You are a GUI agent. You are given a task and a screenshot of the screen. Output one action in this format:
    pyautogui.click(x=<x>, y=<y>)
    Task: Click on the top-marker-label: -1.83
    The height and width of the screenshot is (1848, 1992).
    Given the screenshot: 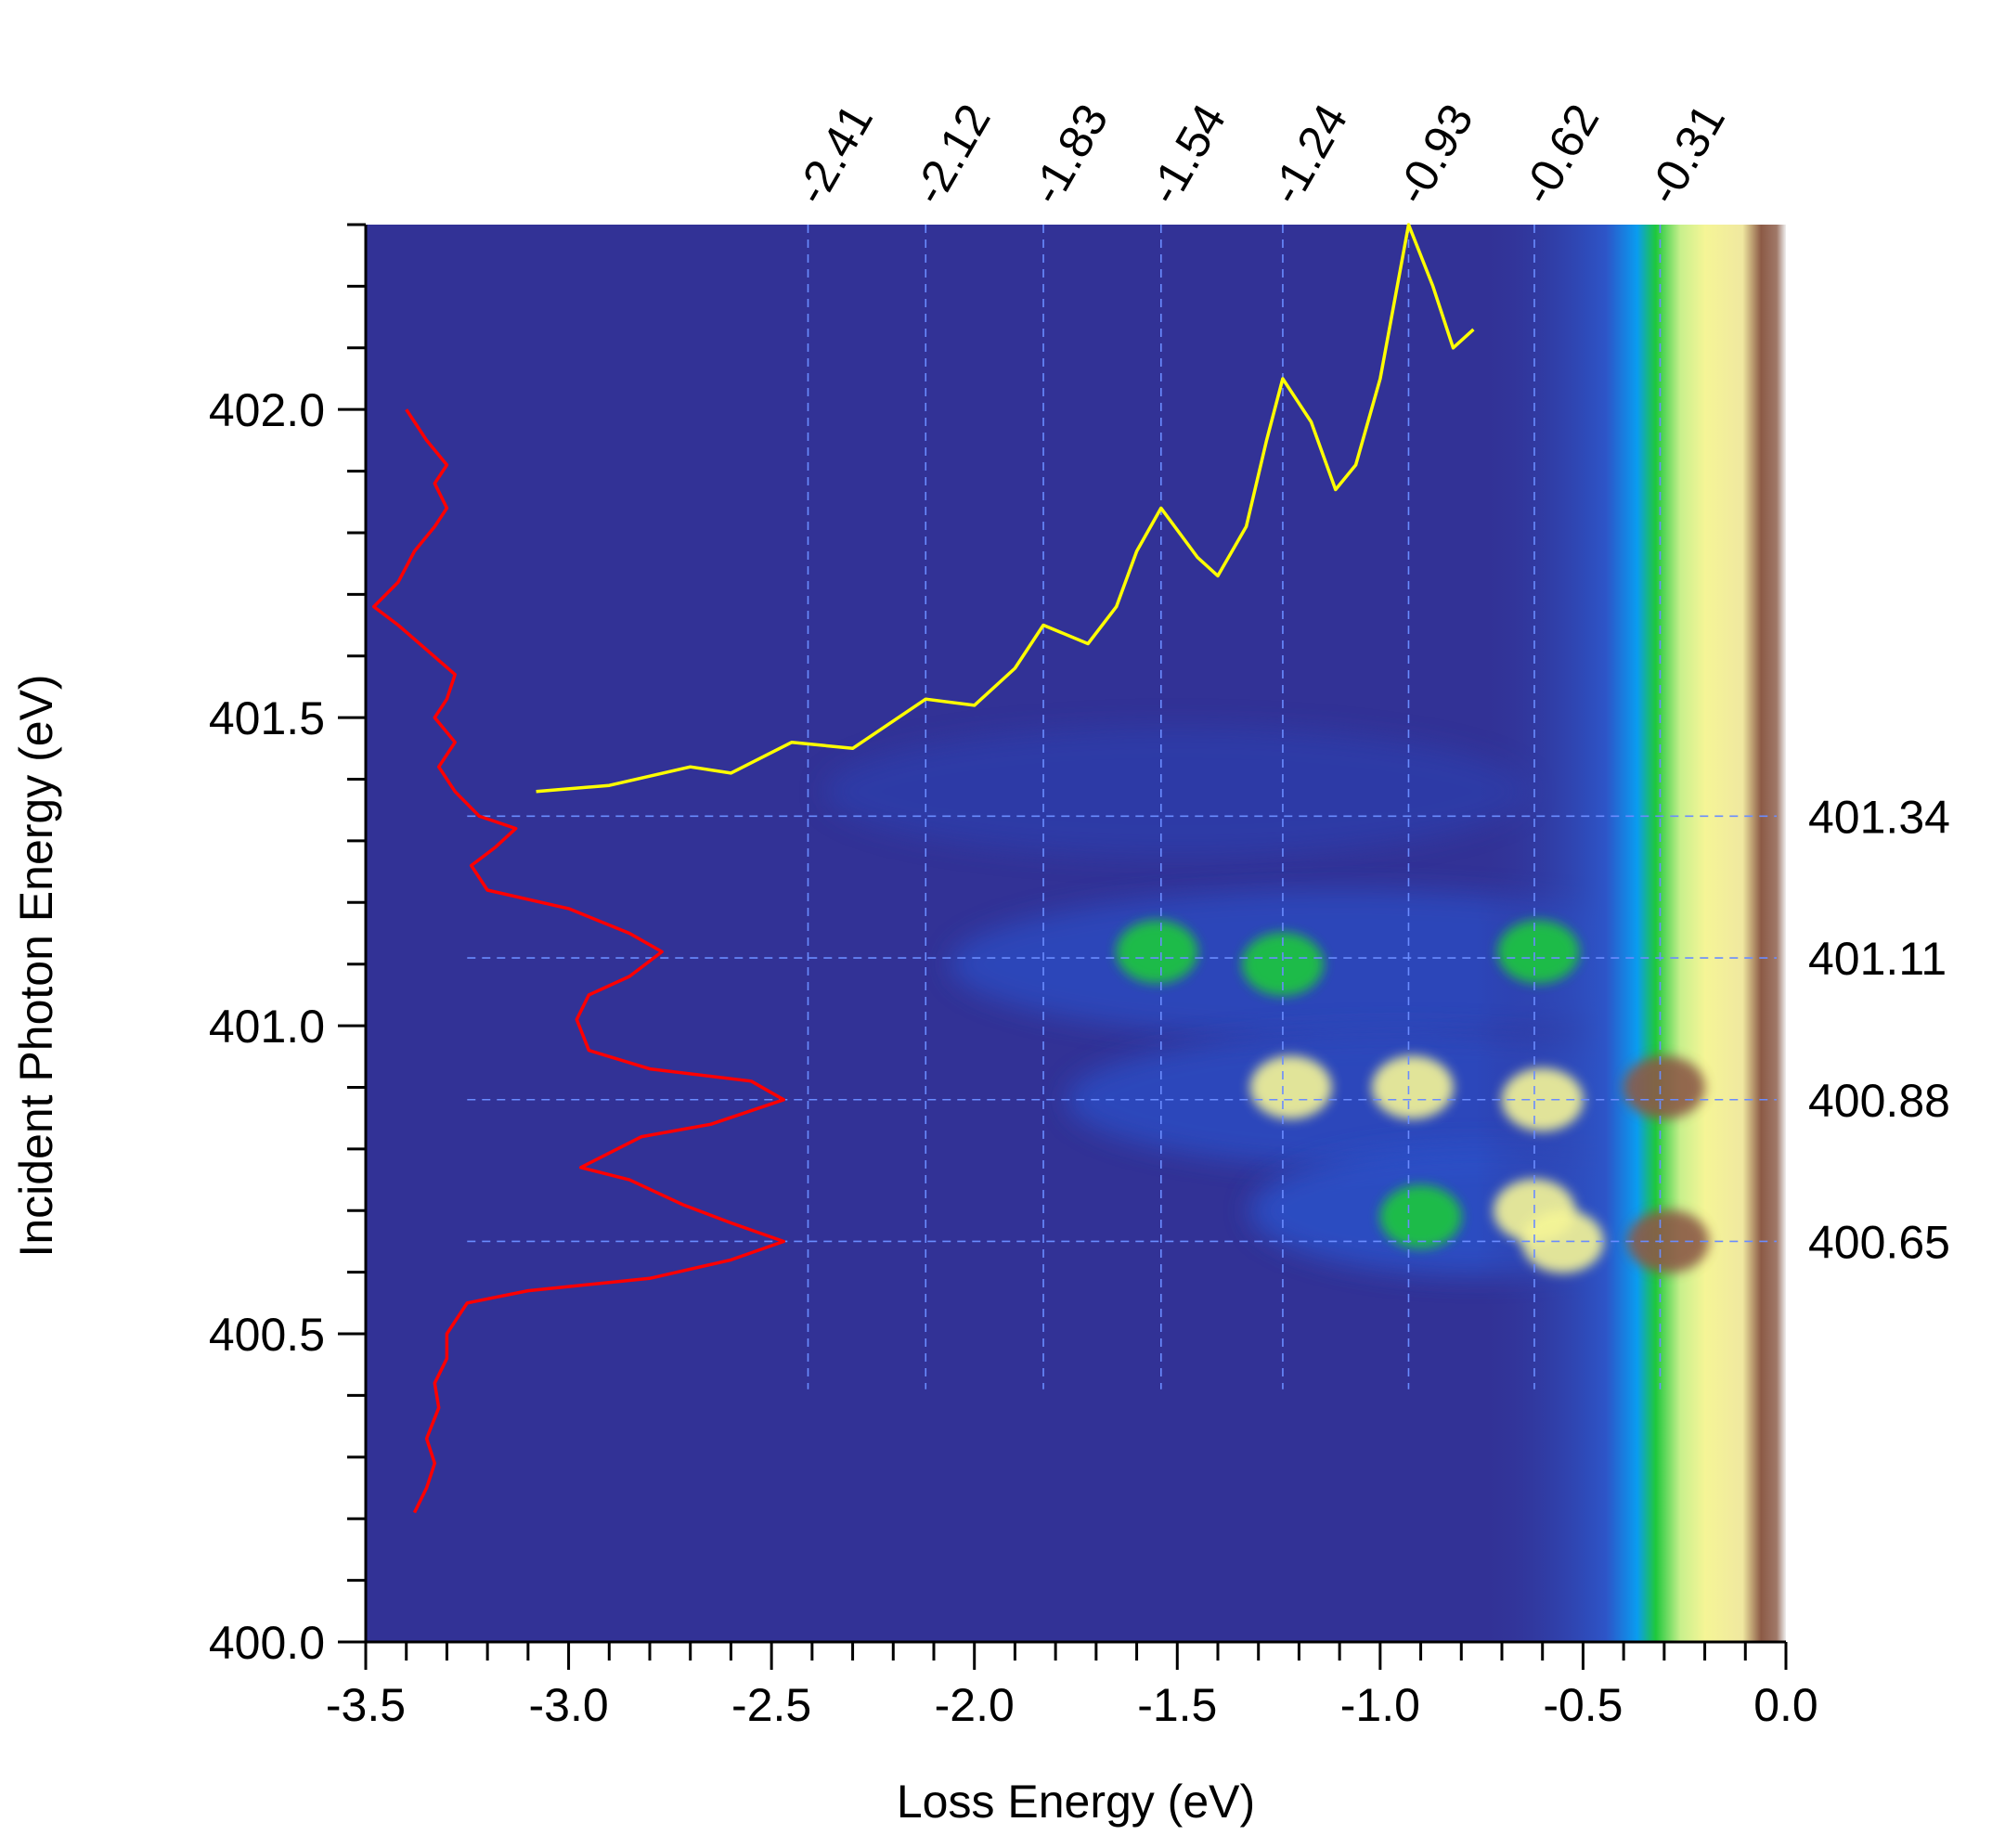 What is the action you would take?
    pyautogui.click(x=1069, y=154)
    